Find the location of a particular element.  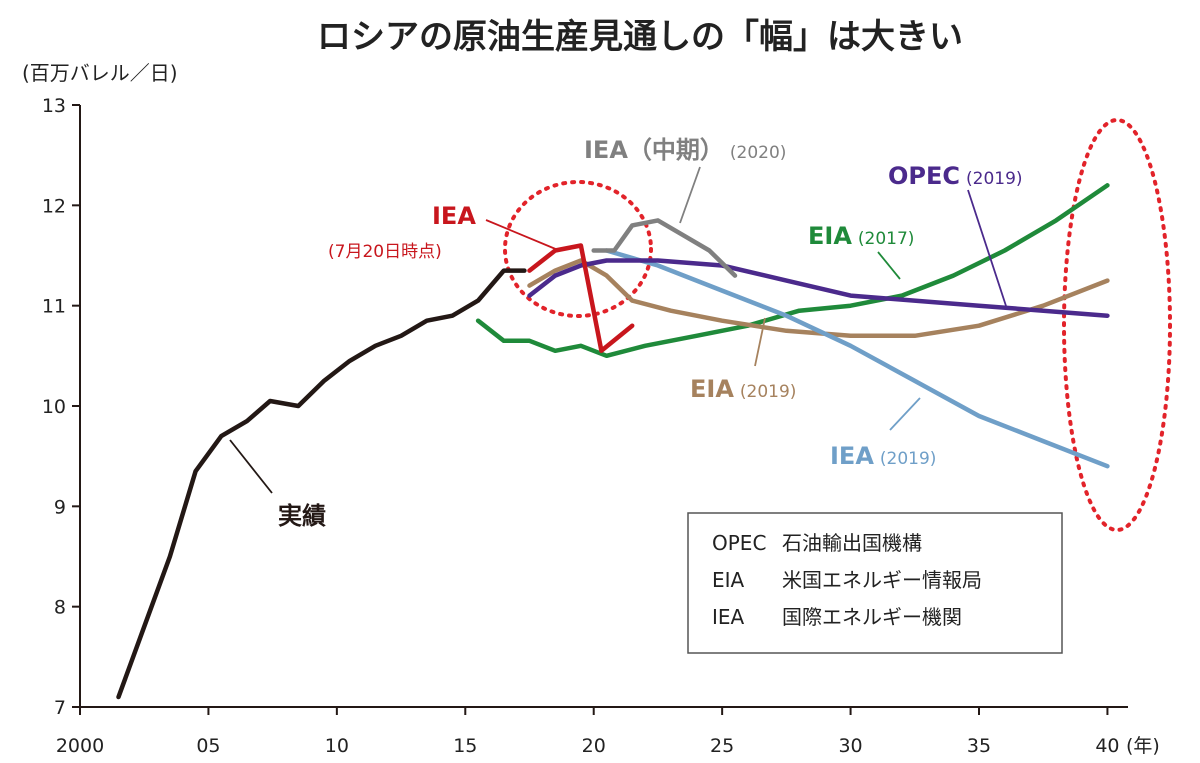

label-iea-mid-year: (2020) is located at coordinates (758, 153).